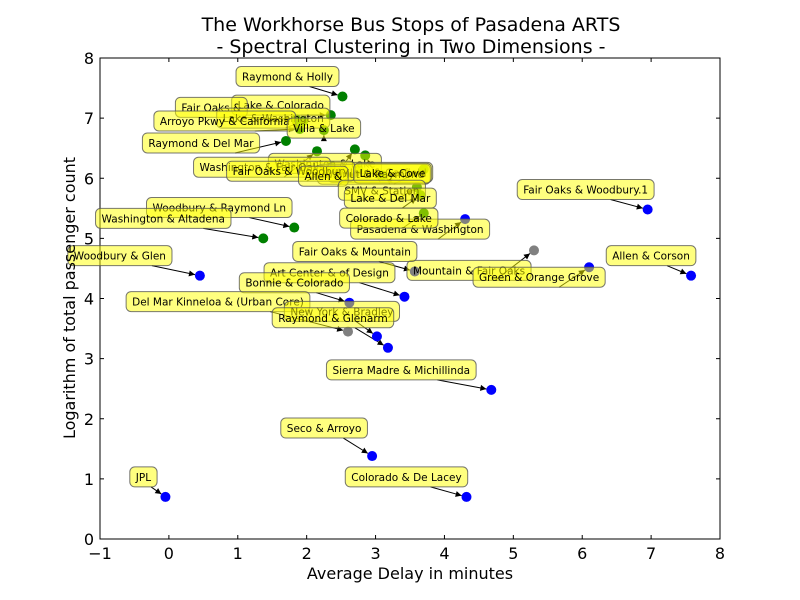 Image resolution: width=800 pixels, height=600 pixels. I want to click on point-label: Arroyo Pkwy & California, so click(225, 121).